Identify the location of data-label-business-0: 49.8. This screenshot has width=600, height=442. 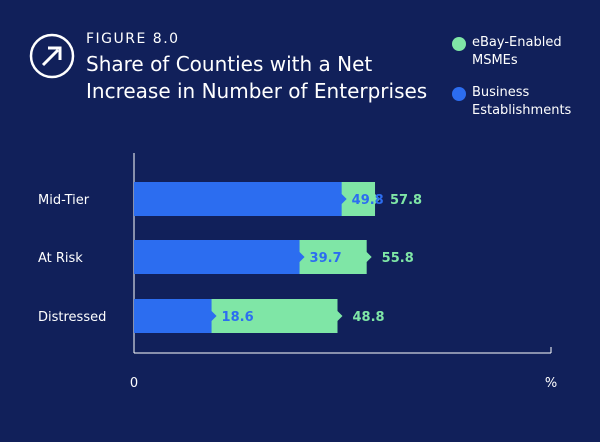
(368, 200).